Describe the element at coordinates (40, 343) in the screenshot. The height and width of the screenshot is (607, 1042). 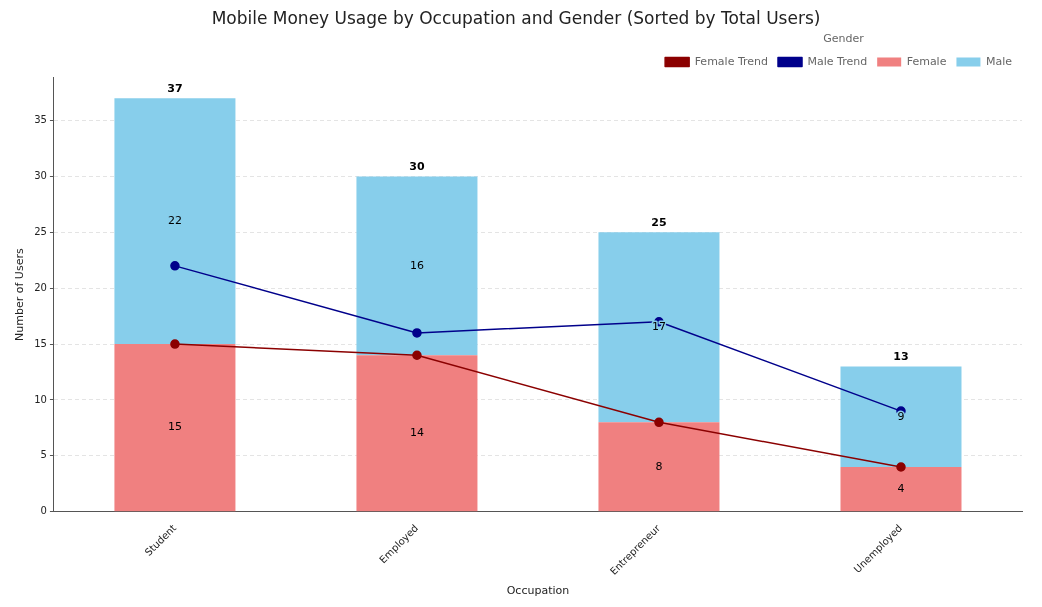
I see `y-tick-label: 15` at that location.